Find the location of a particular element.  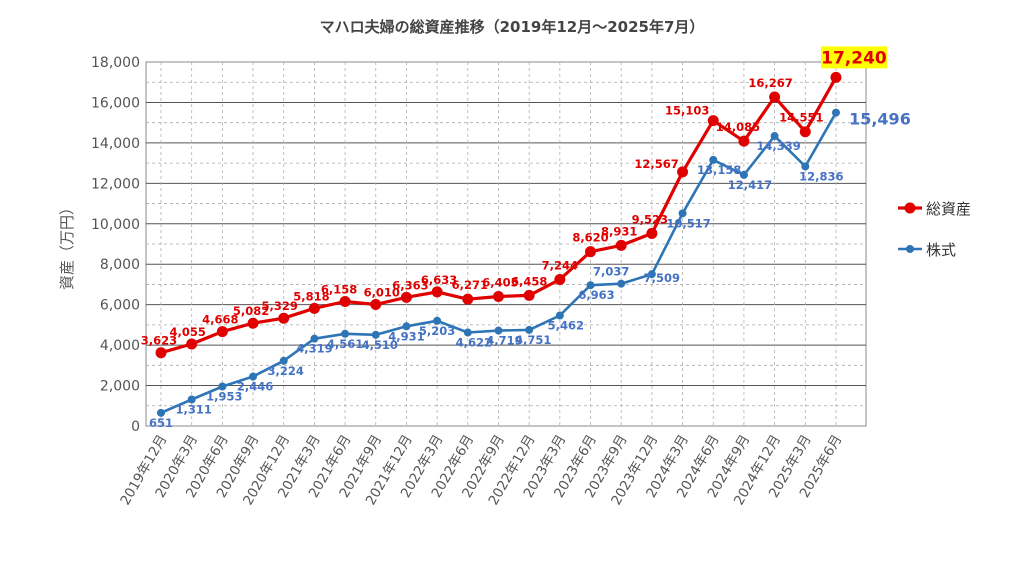

stocks-data-label: 7,509 is located at coordinates (662, 278).